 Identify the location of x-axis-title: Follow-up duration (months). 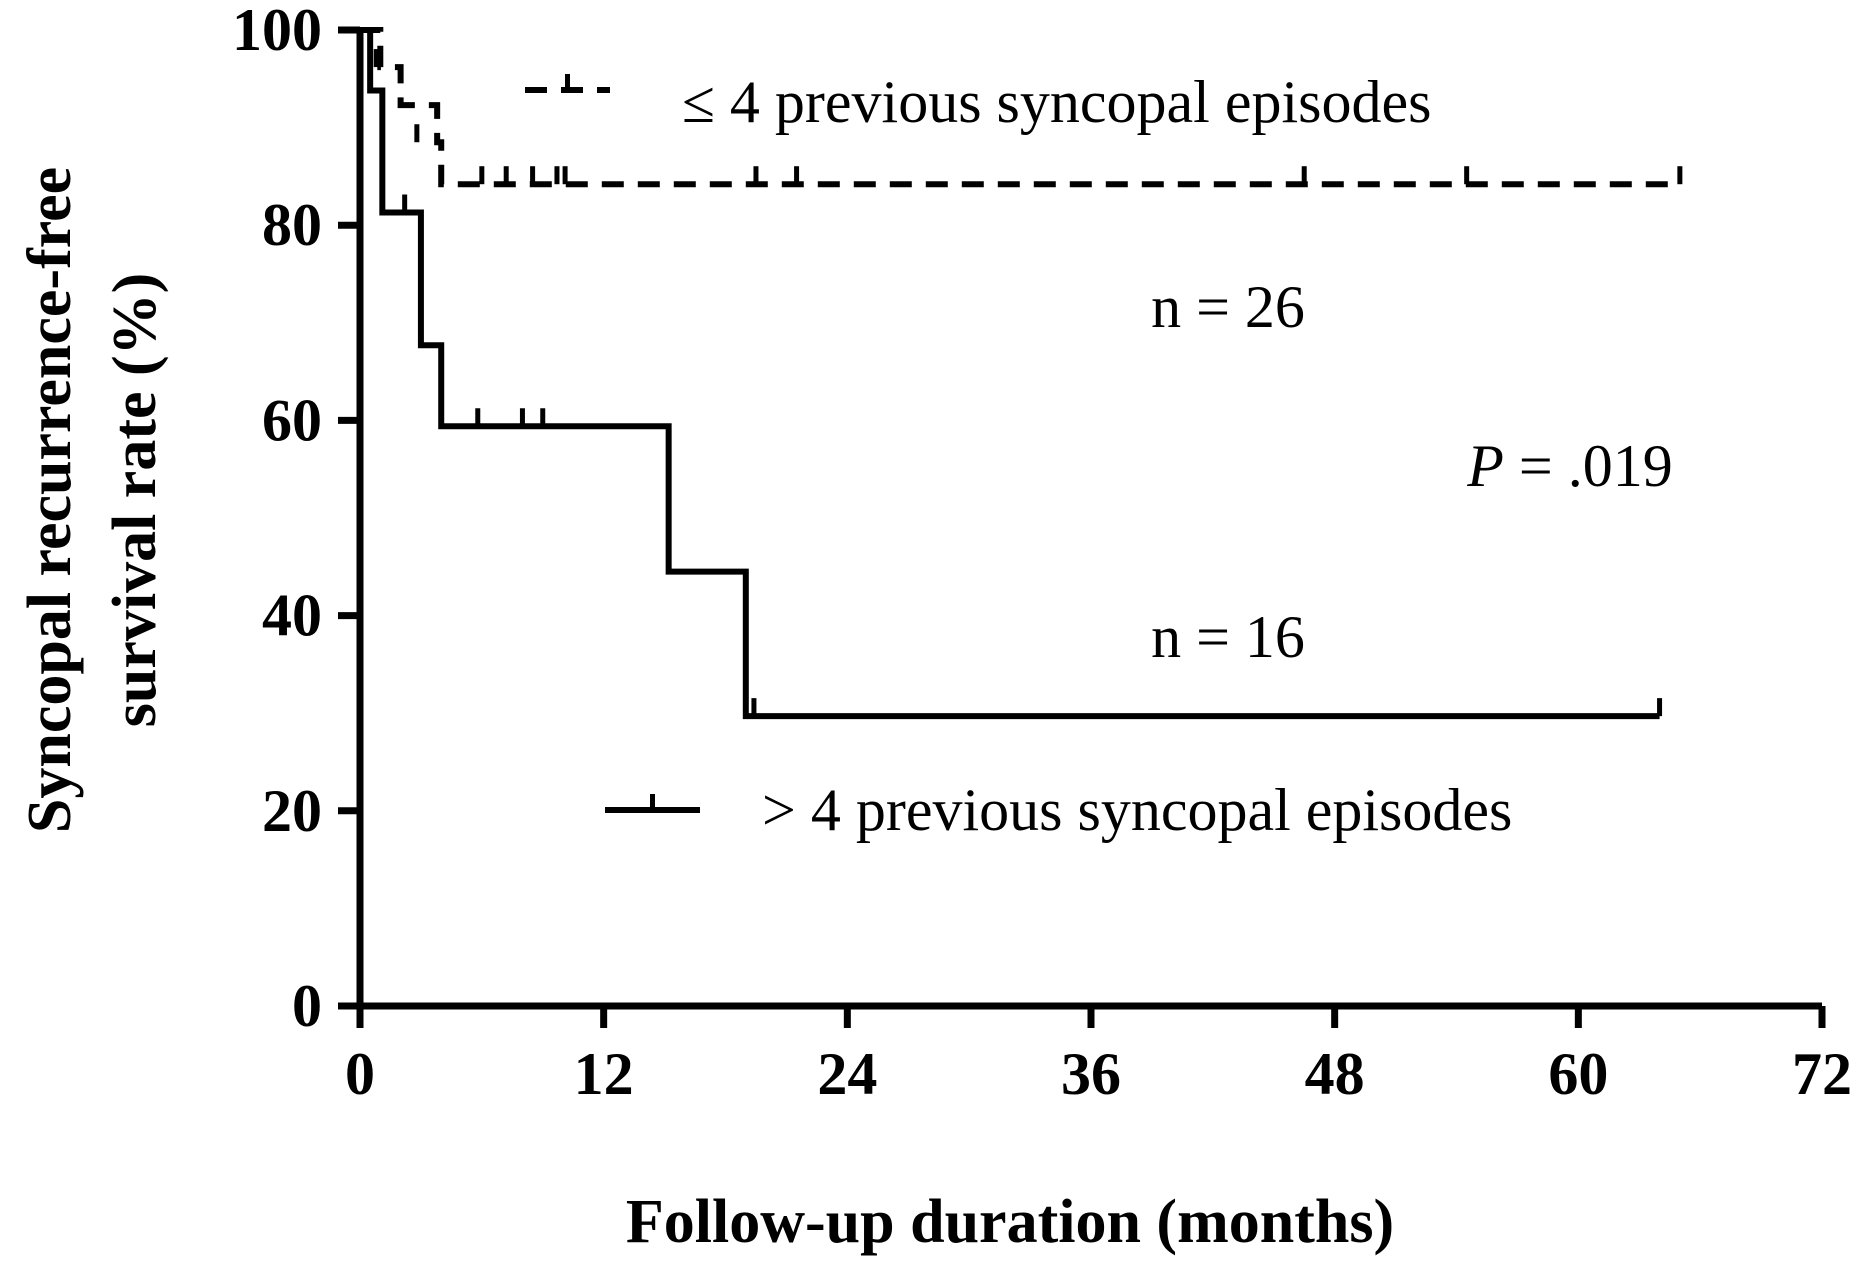
(1010, 1222).